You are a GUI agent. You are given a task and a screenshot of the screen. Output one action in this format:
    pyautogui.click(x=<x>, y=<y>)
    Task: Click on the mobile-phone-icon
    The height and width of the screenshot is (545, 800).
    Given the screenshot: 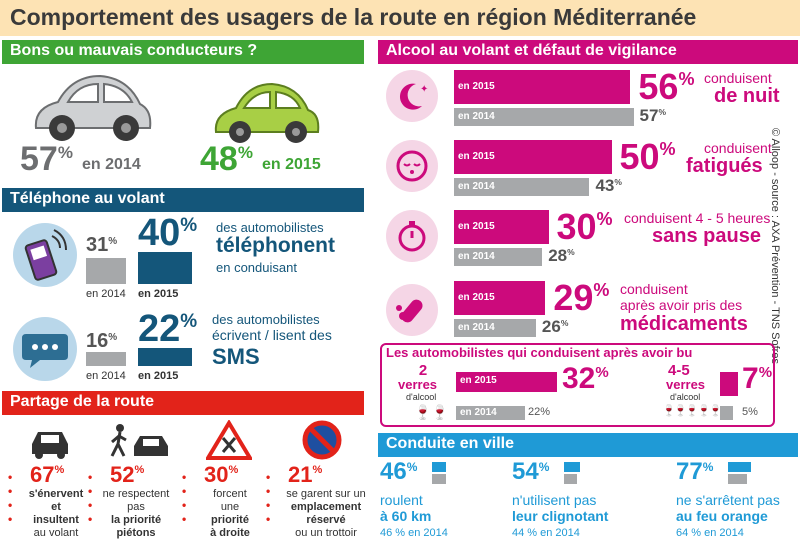 What is the action you would take?
    pyautogui.click(x=45, y=255)
    